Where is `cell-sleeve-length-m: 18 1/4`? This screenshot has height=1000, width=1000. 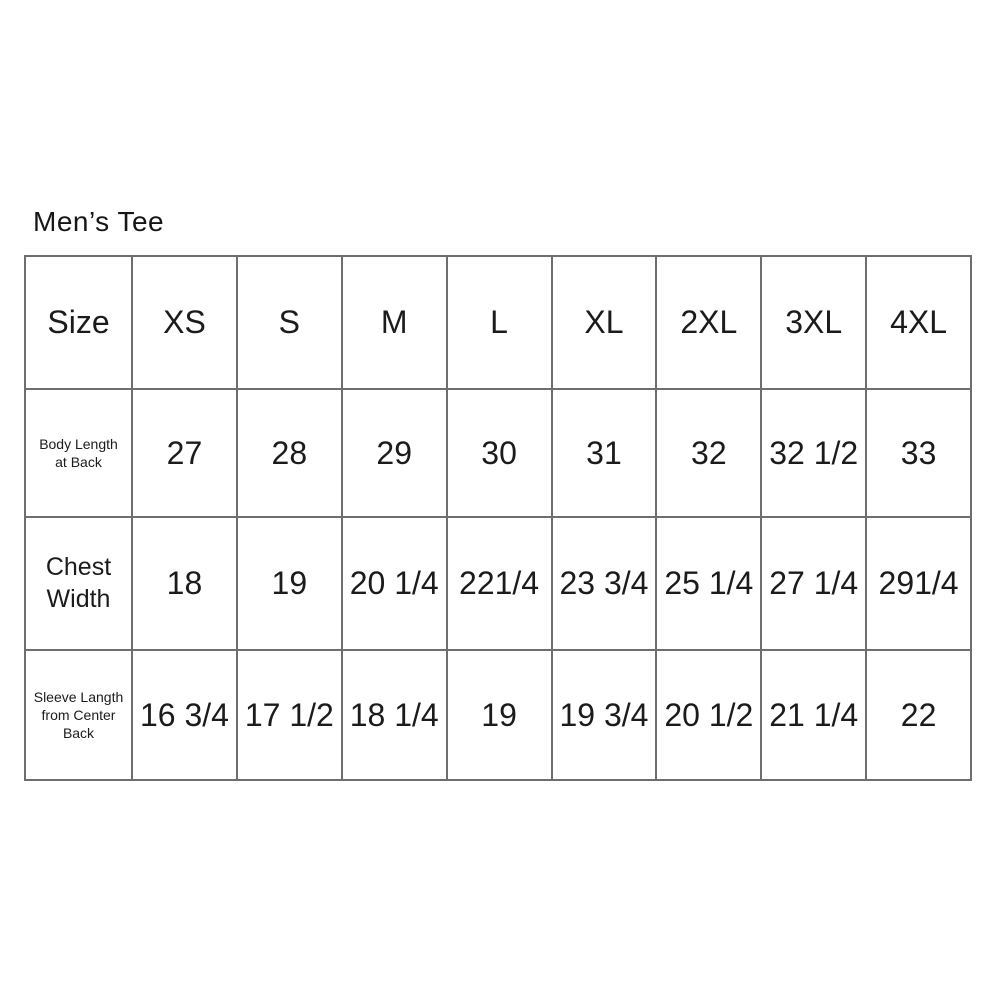
cell-sleeve-length-m: 18 1/4 is located at coordinates (394, 715).